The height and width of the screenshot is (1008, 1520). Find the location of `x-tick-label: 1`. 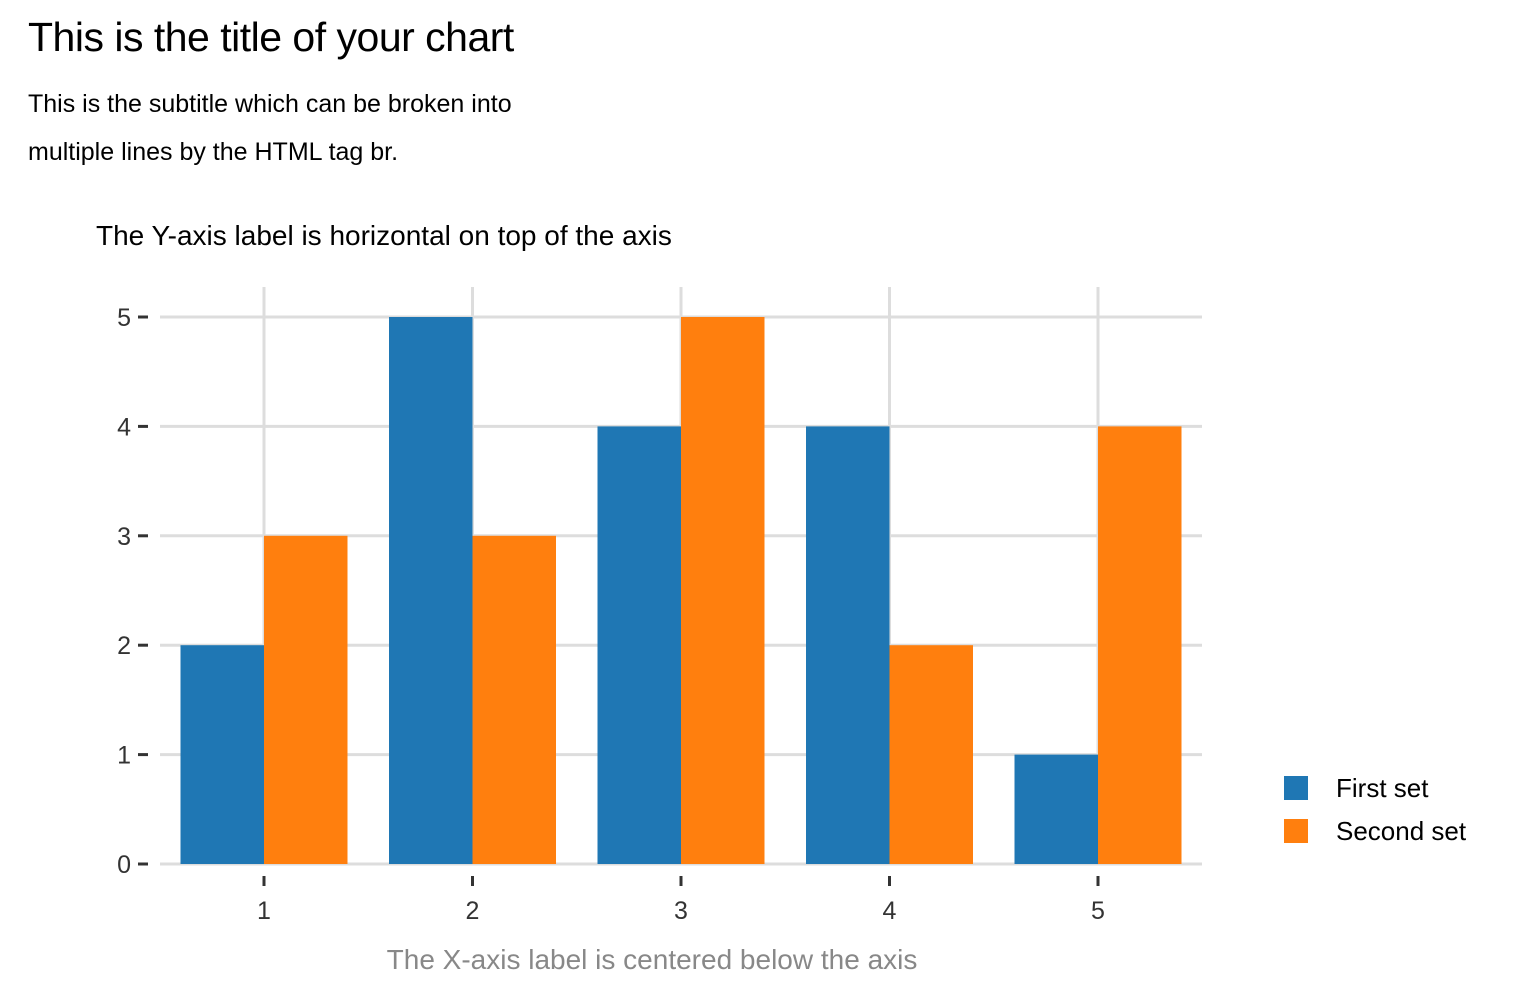

x-tick-label: 1 is located at coordinates (264, 911).